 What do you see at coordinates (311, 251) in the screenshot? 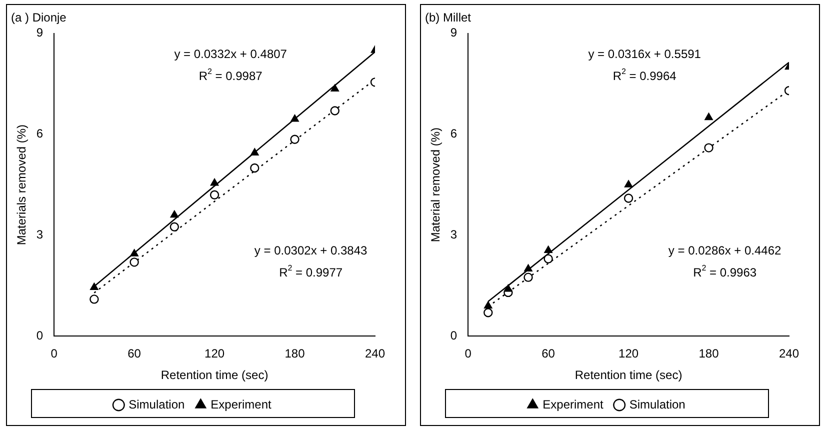
I see `annotation: y = 0.0302x + 0.3843` at bounding box center [311, 251].